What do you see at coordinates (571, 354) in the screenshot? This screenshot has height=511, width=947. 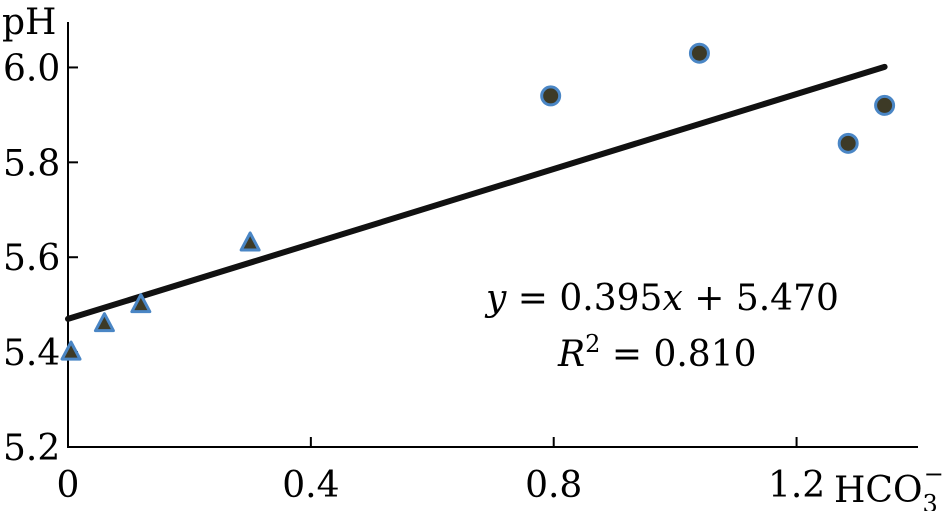 I see `r2-label: R` at bounding box center [571, 354].